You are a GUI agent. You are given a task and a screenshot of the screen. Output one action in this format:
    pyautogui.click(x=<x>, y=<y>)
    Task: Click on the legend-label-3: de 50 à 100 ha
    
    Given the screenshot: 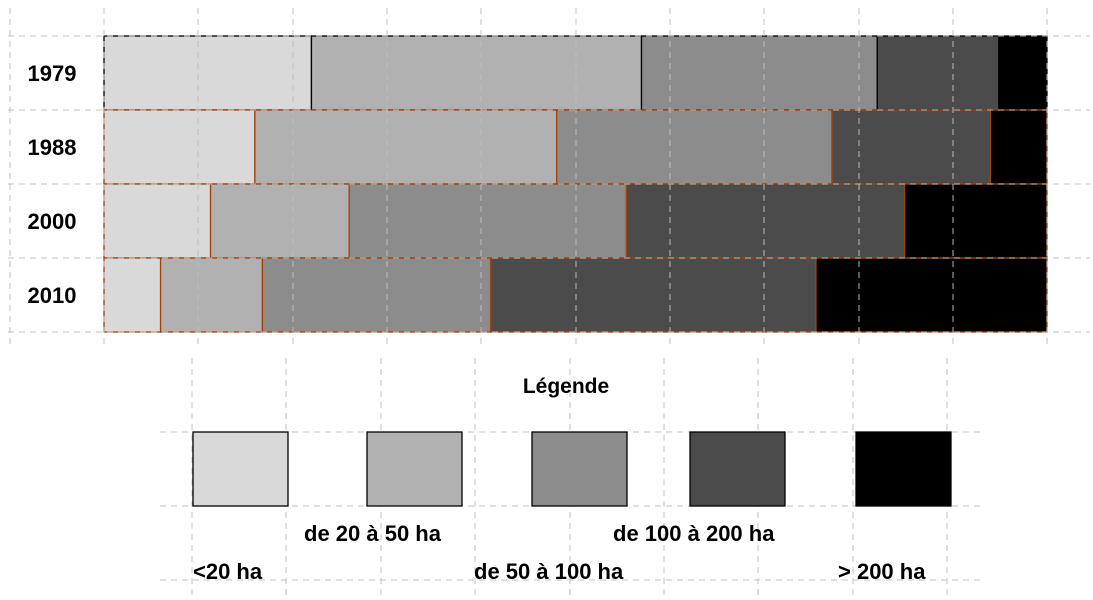 What is the action you would take?
    pyautogui.click(x=549, y=571)
    